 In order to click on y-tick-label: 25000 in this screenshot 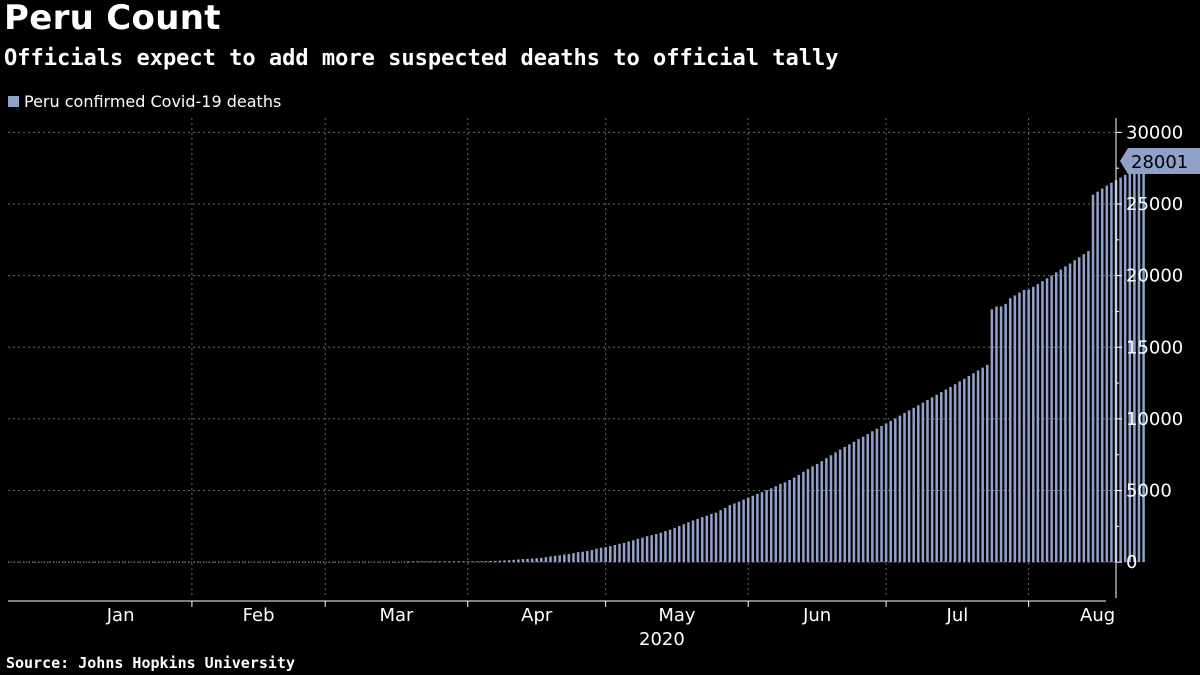, I will do `click(1154, 204)`.